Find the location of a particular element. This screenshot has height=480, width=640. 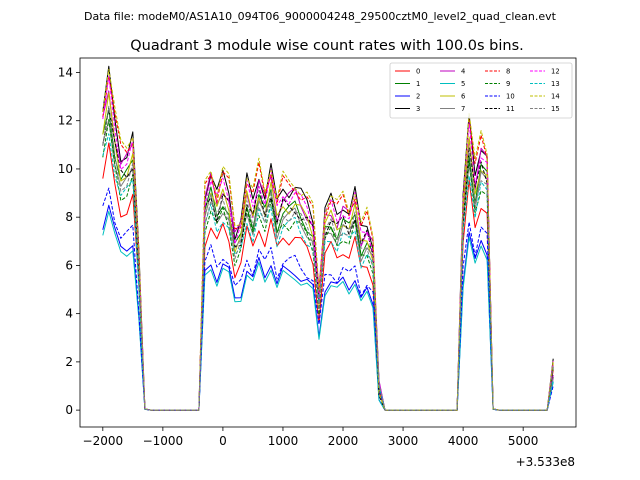

x-tick-label: 0 is located at coordinates (223, 441).